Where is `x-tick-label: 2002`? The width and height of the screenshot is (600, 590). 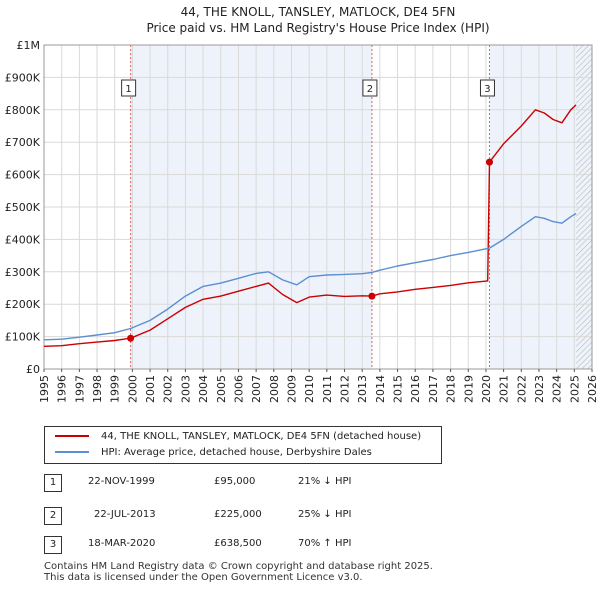 x-tick-label: 2002 is located at coordinates (168, 389).